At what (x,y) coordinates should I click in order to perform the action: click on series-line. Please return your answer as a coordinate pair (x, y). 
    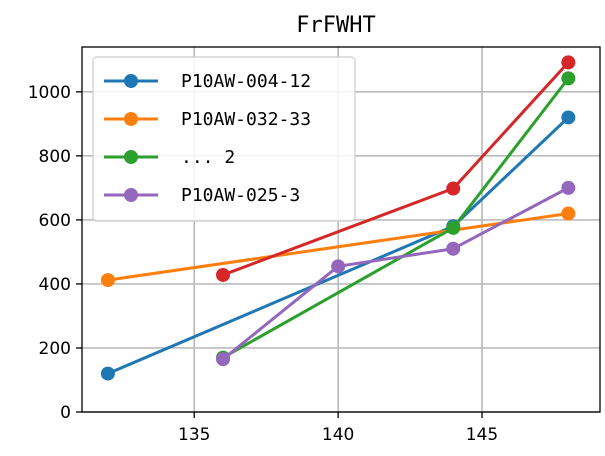
    Looking at the image, I should click on (338, 247).